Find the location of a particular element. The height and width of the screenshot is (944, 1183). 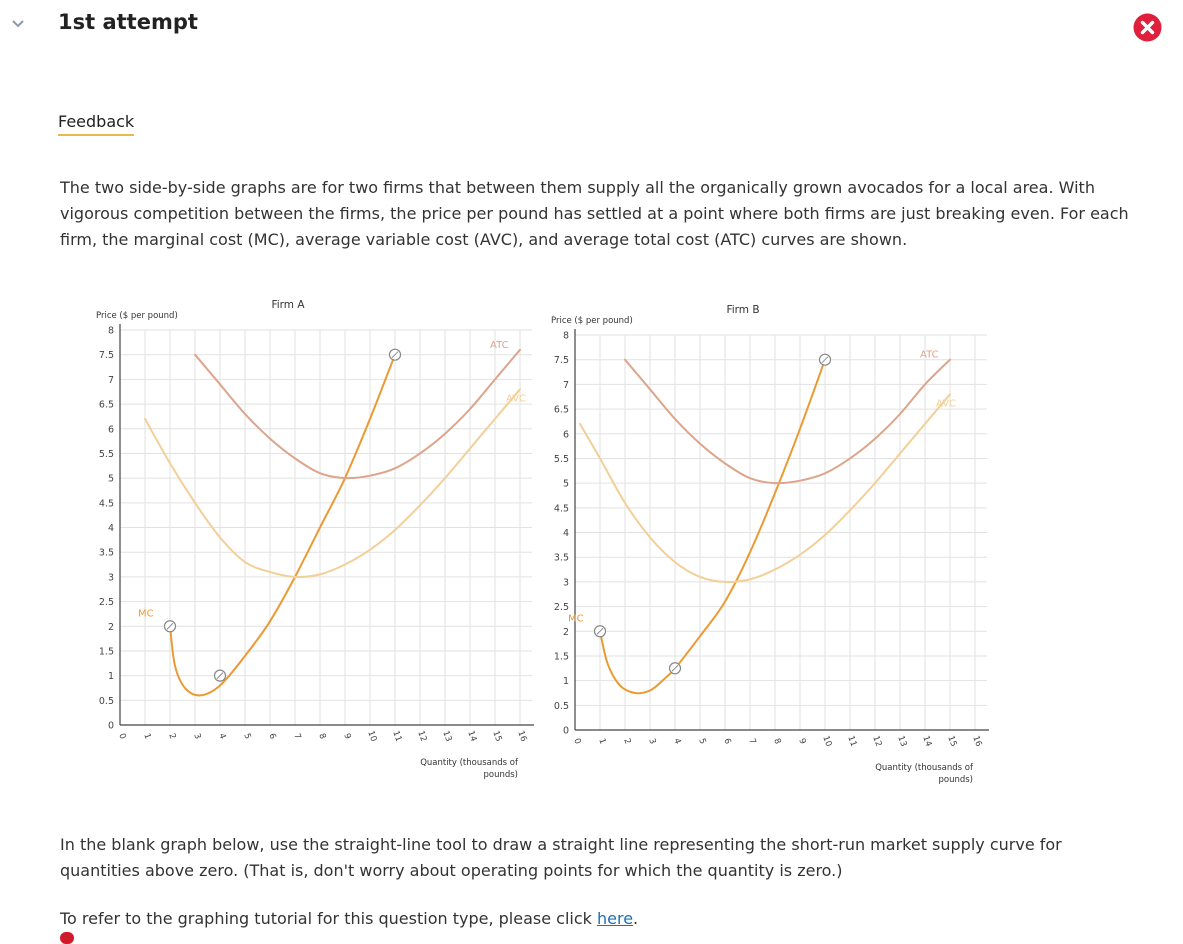

firm-b-x-tick-label: 15 is located at coordinates (951, 742).